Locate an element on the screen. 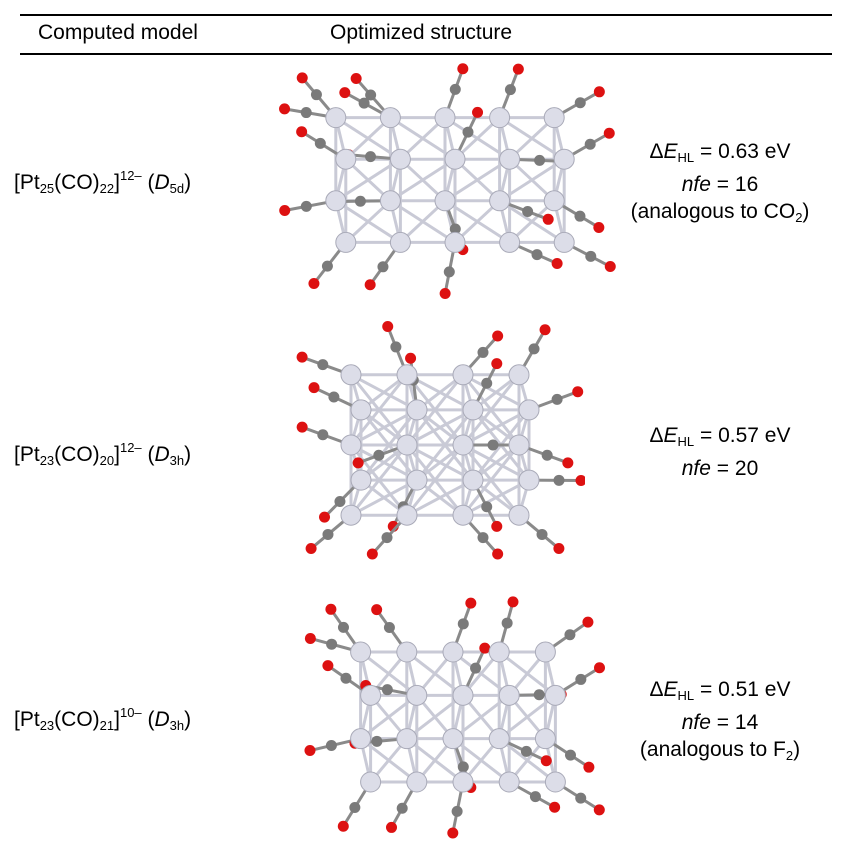 Image resolution: width=850 pixels, height=845 pixels. analogy-row-1: (analogous to CO2) is located at coordinates (720, 212).